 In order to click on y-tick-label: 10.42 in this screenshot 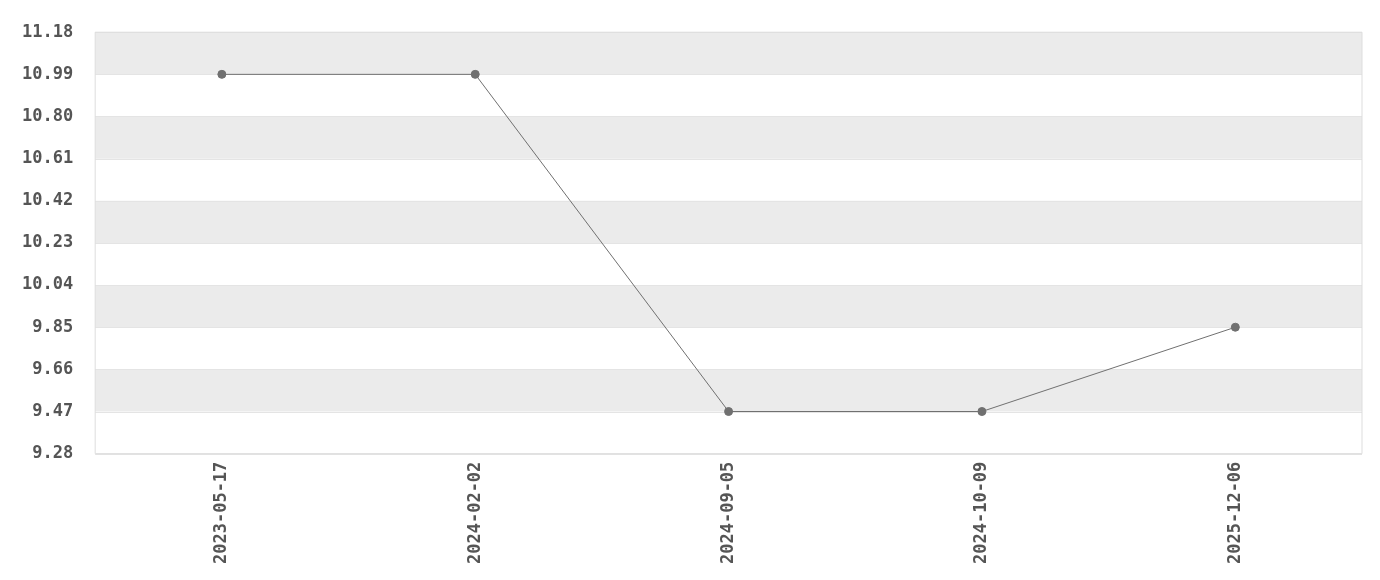, I will do `click(47, 199)`.